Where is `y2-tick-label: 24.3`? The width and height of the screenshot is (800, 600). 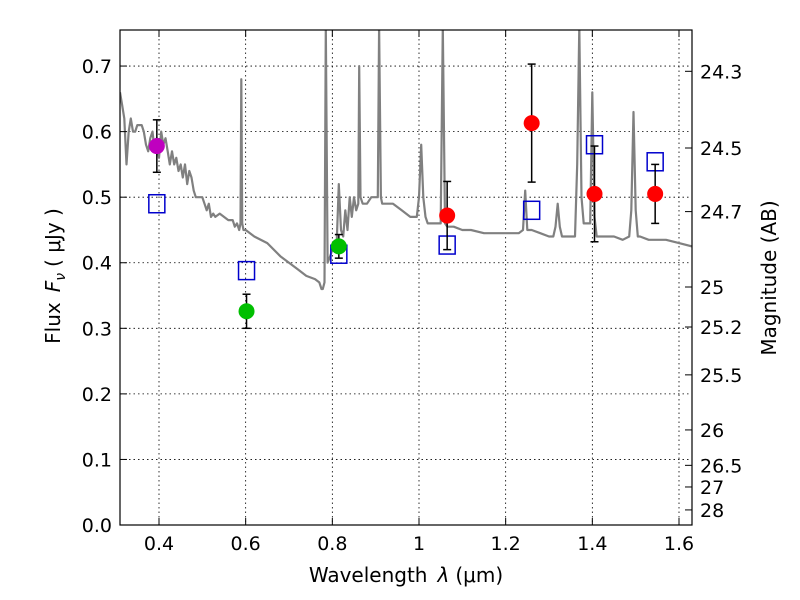
y2-tick-label: 24.3 is located at coordinates (721, 72).